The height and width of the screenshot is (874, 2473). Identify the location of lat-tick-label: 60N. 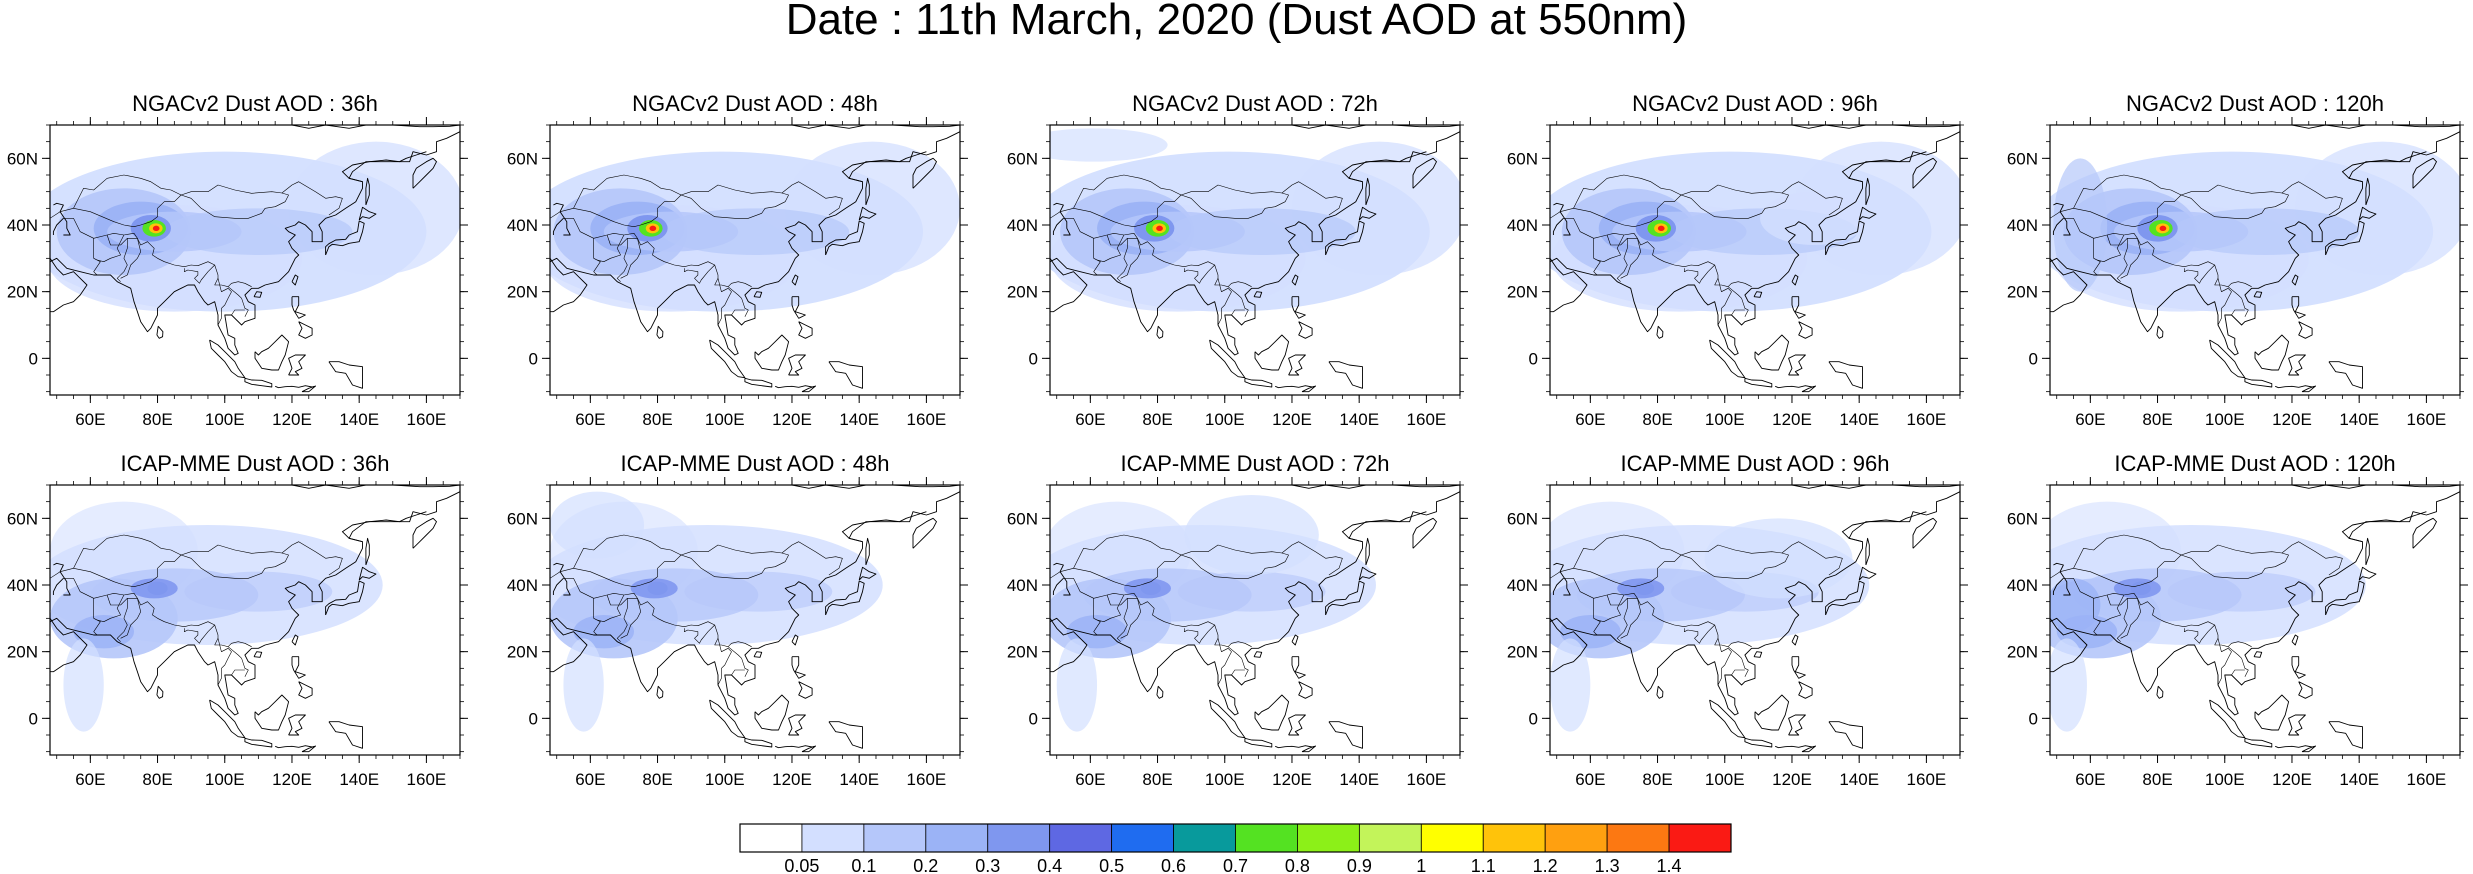
(22, 158).